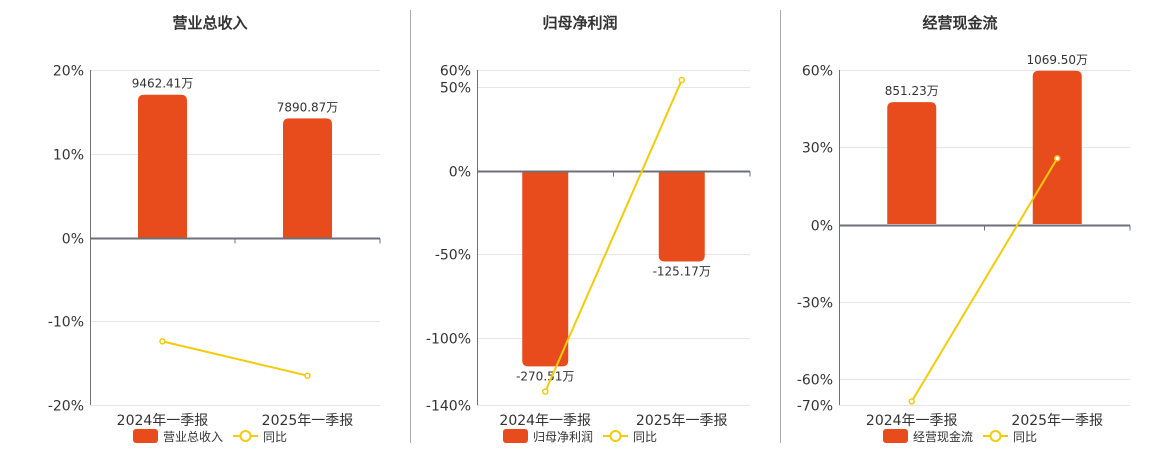  What do you see at coordinates (579, 23) in the screenshot?
I see `chart-title: 归母净利润` at bounding box center [579, 23].